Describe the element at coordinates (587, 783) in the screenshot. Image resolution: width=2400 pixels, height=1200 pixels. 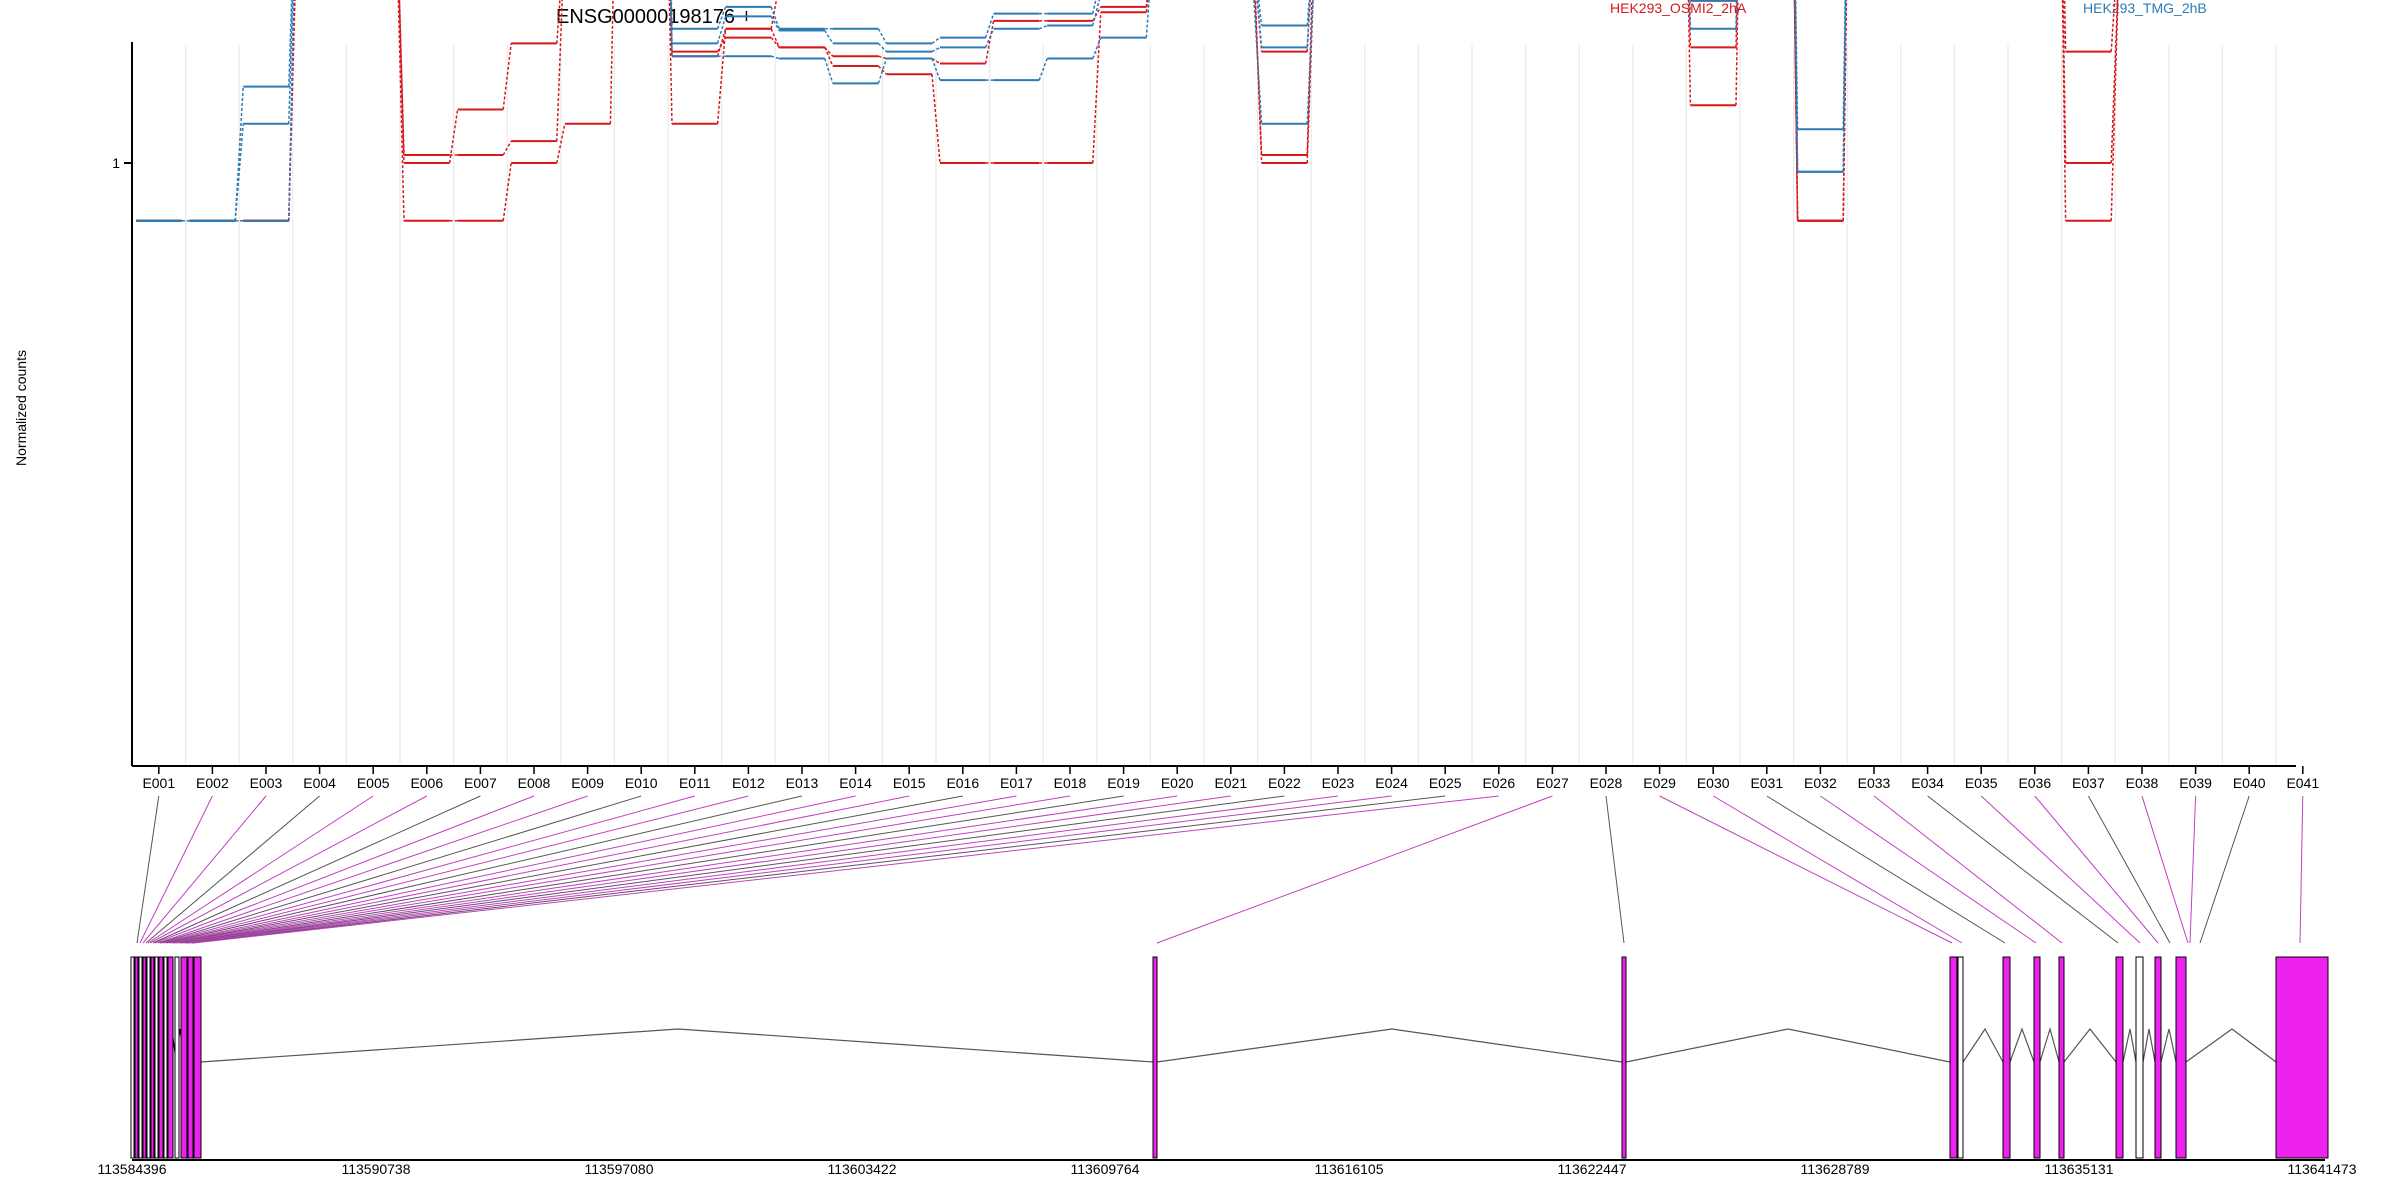
I see `x-tick-label: E009` at that location.